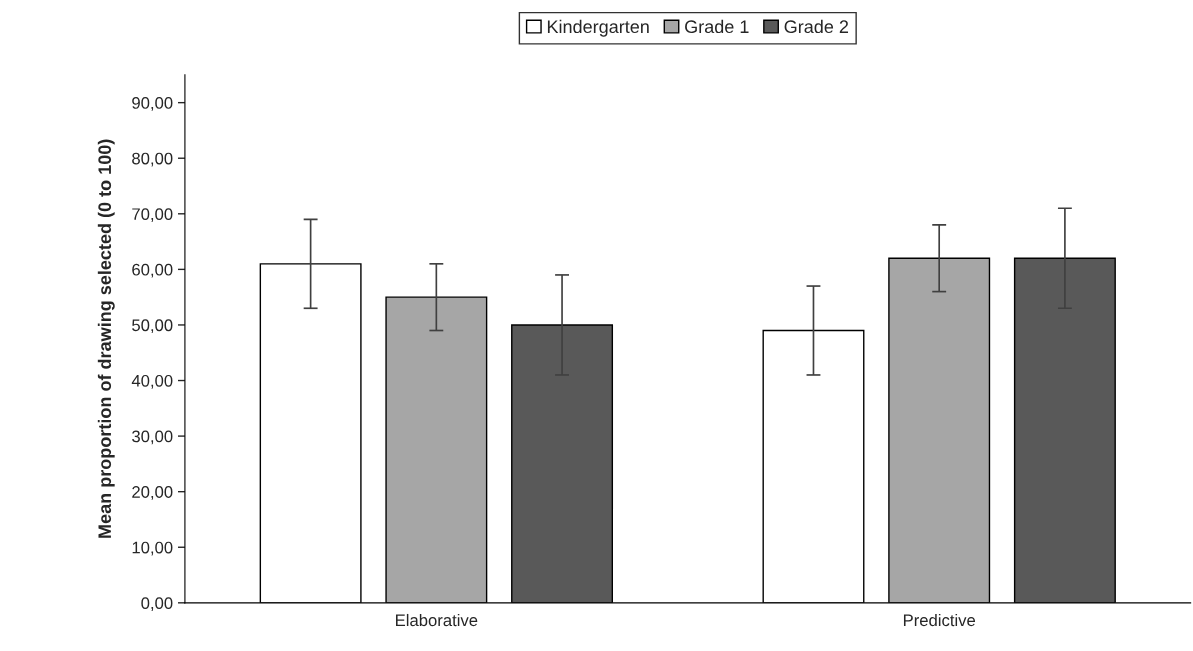  I want to click on x-tick-label: Elaborative, so click(437, 620).